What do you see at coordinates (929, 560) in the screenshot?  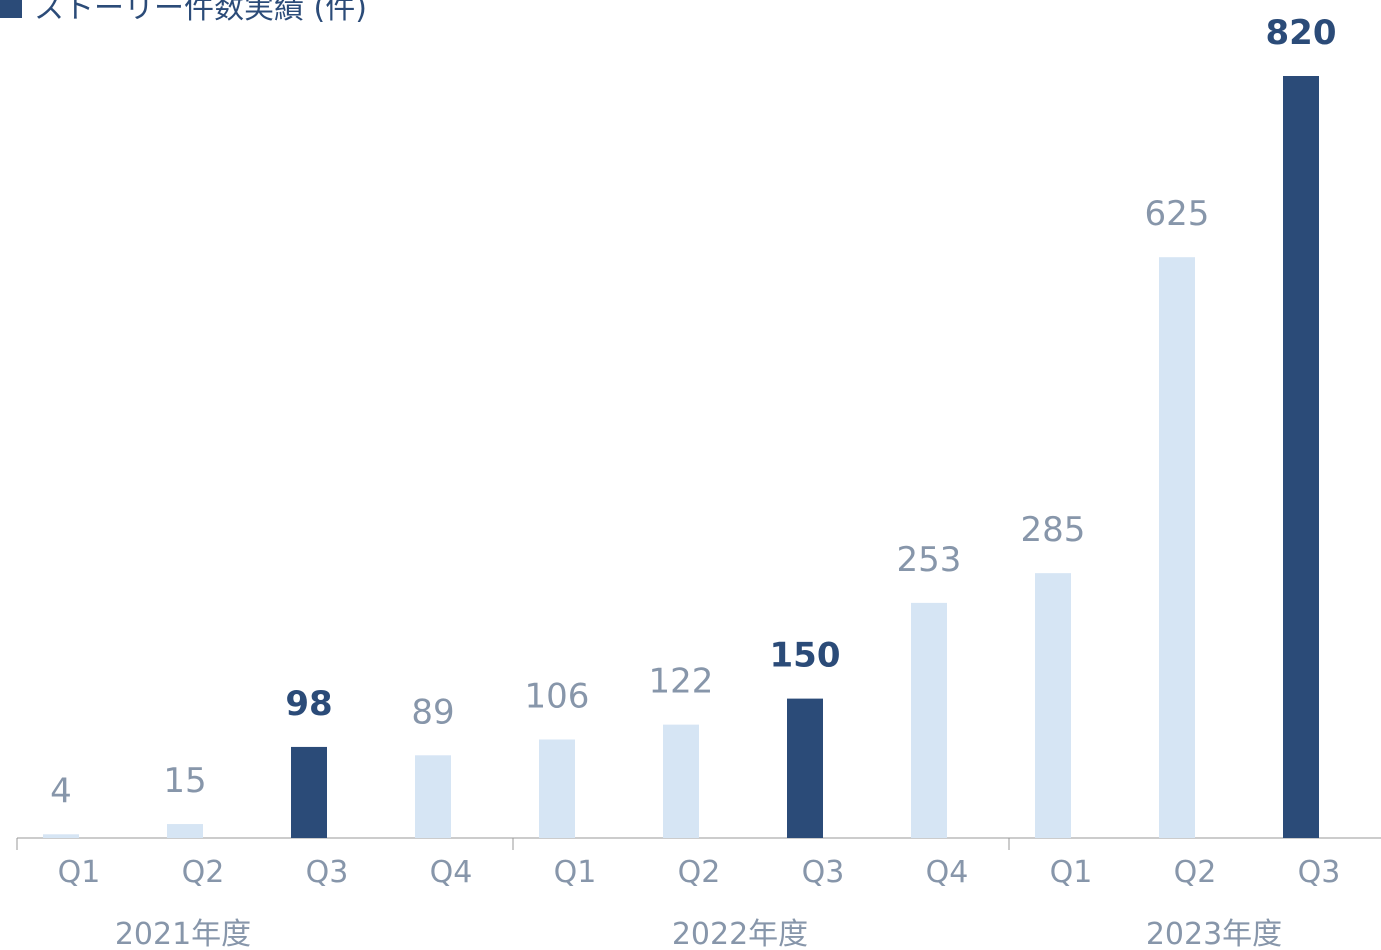 I see `data-label: 253` at bounding box center [929, 560].